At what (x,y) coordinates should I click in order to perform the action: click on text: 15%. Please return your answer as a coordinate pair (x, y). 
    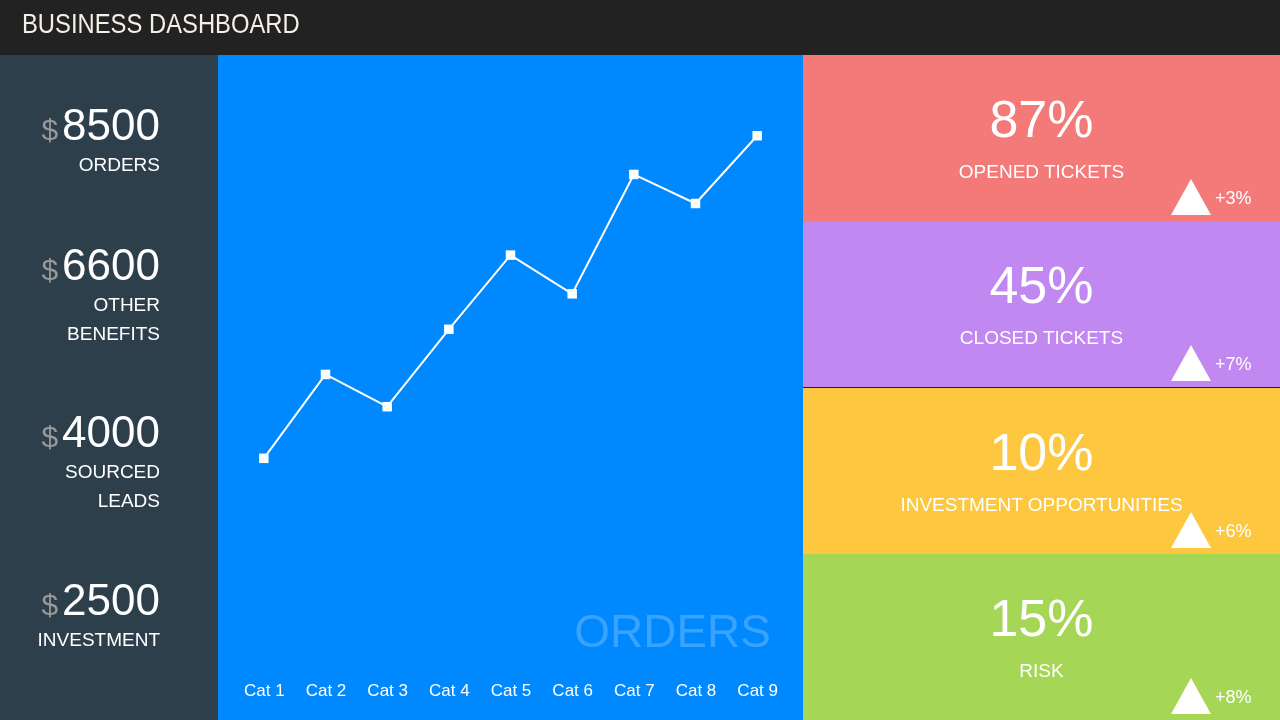
    Looking at the image, I should click on (1041, 617).